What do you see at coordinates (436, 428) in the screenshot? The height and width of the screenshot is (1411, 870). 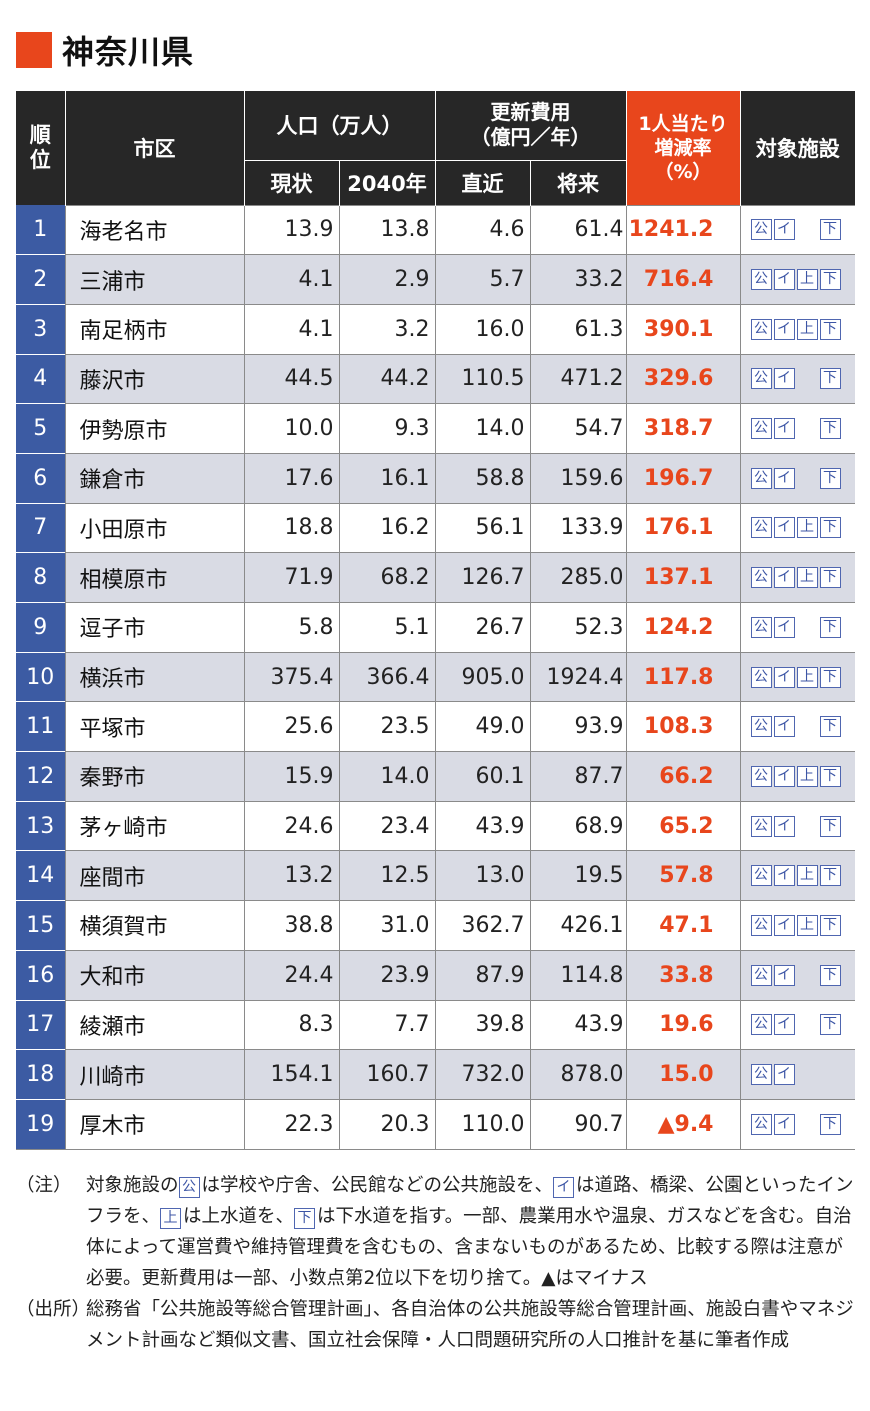 I see `table-row: 5 伊勢原市 10.0 9.3 14.0 54.7 318.7 公イ 下` at bounding box center [436, 428].